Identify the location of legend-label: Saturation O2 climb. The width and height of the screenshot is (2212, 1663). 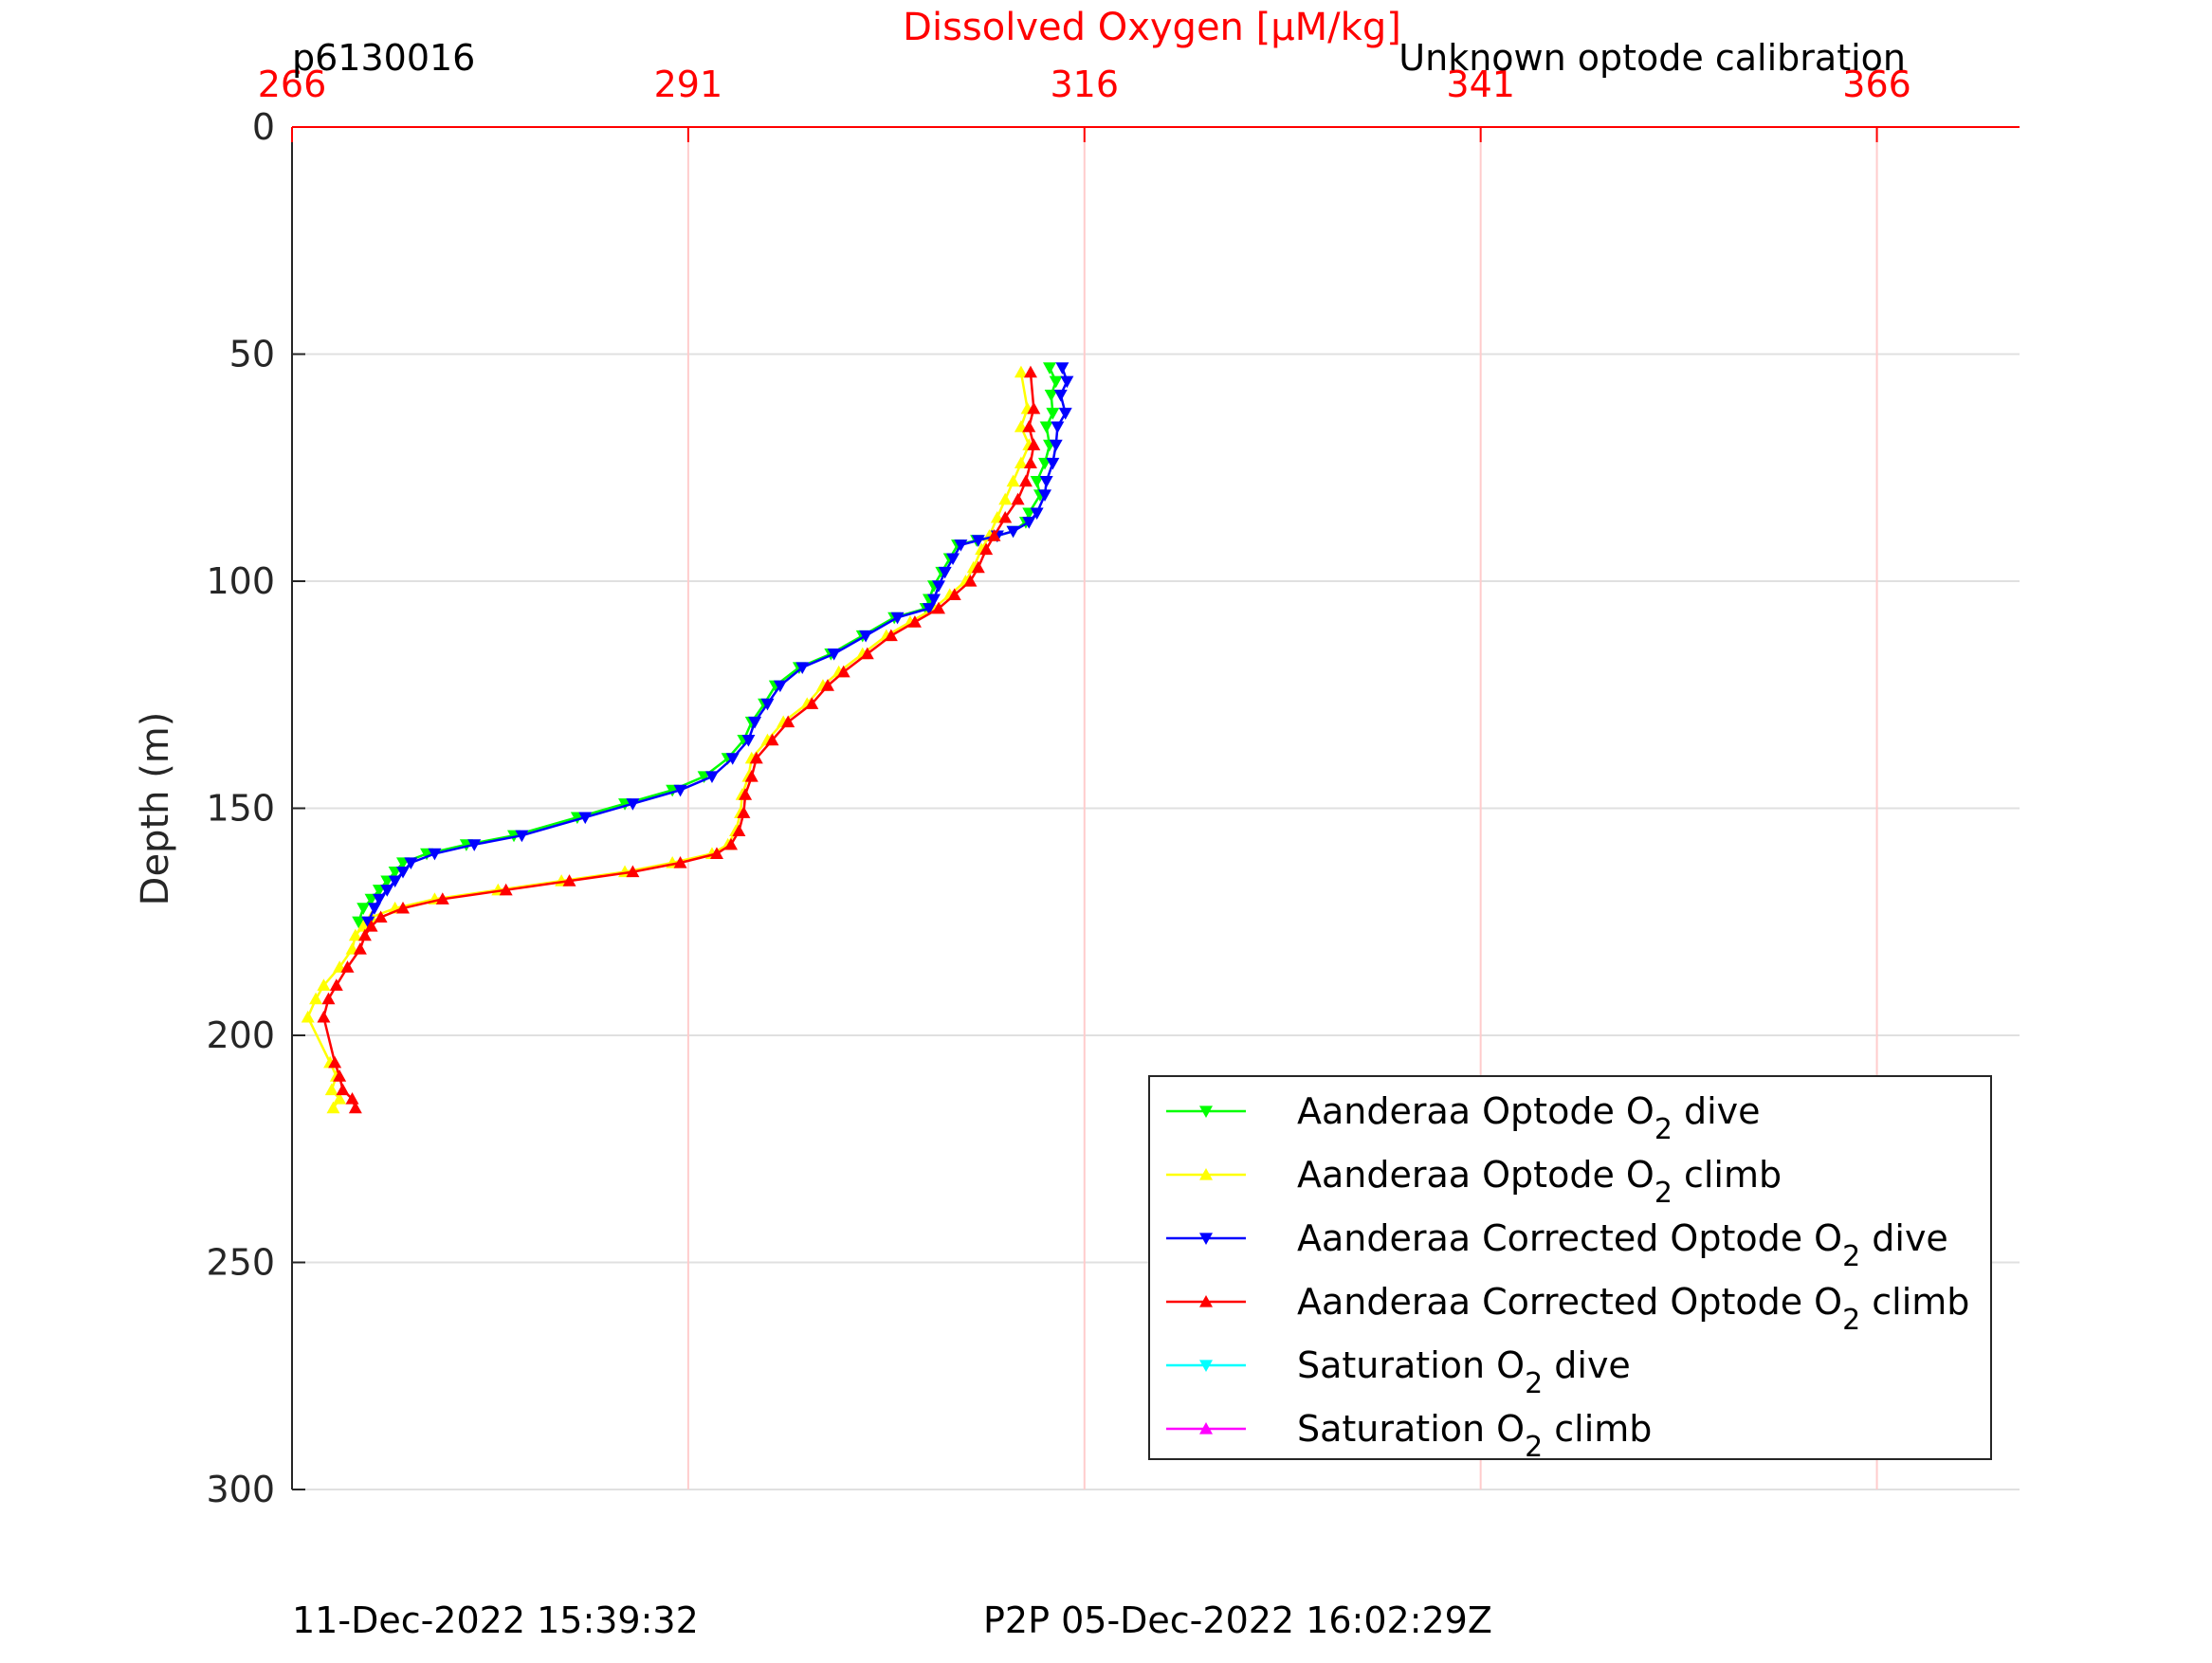
(1474, 1436).